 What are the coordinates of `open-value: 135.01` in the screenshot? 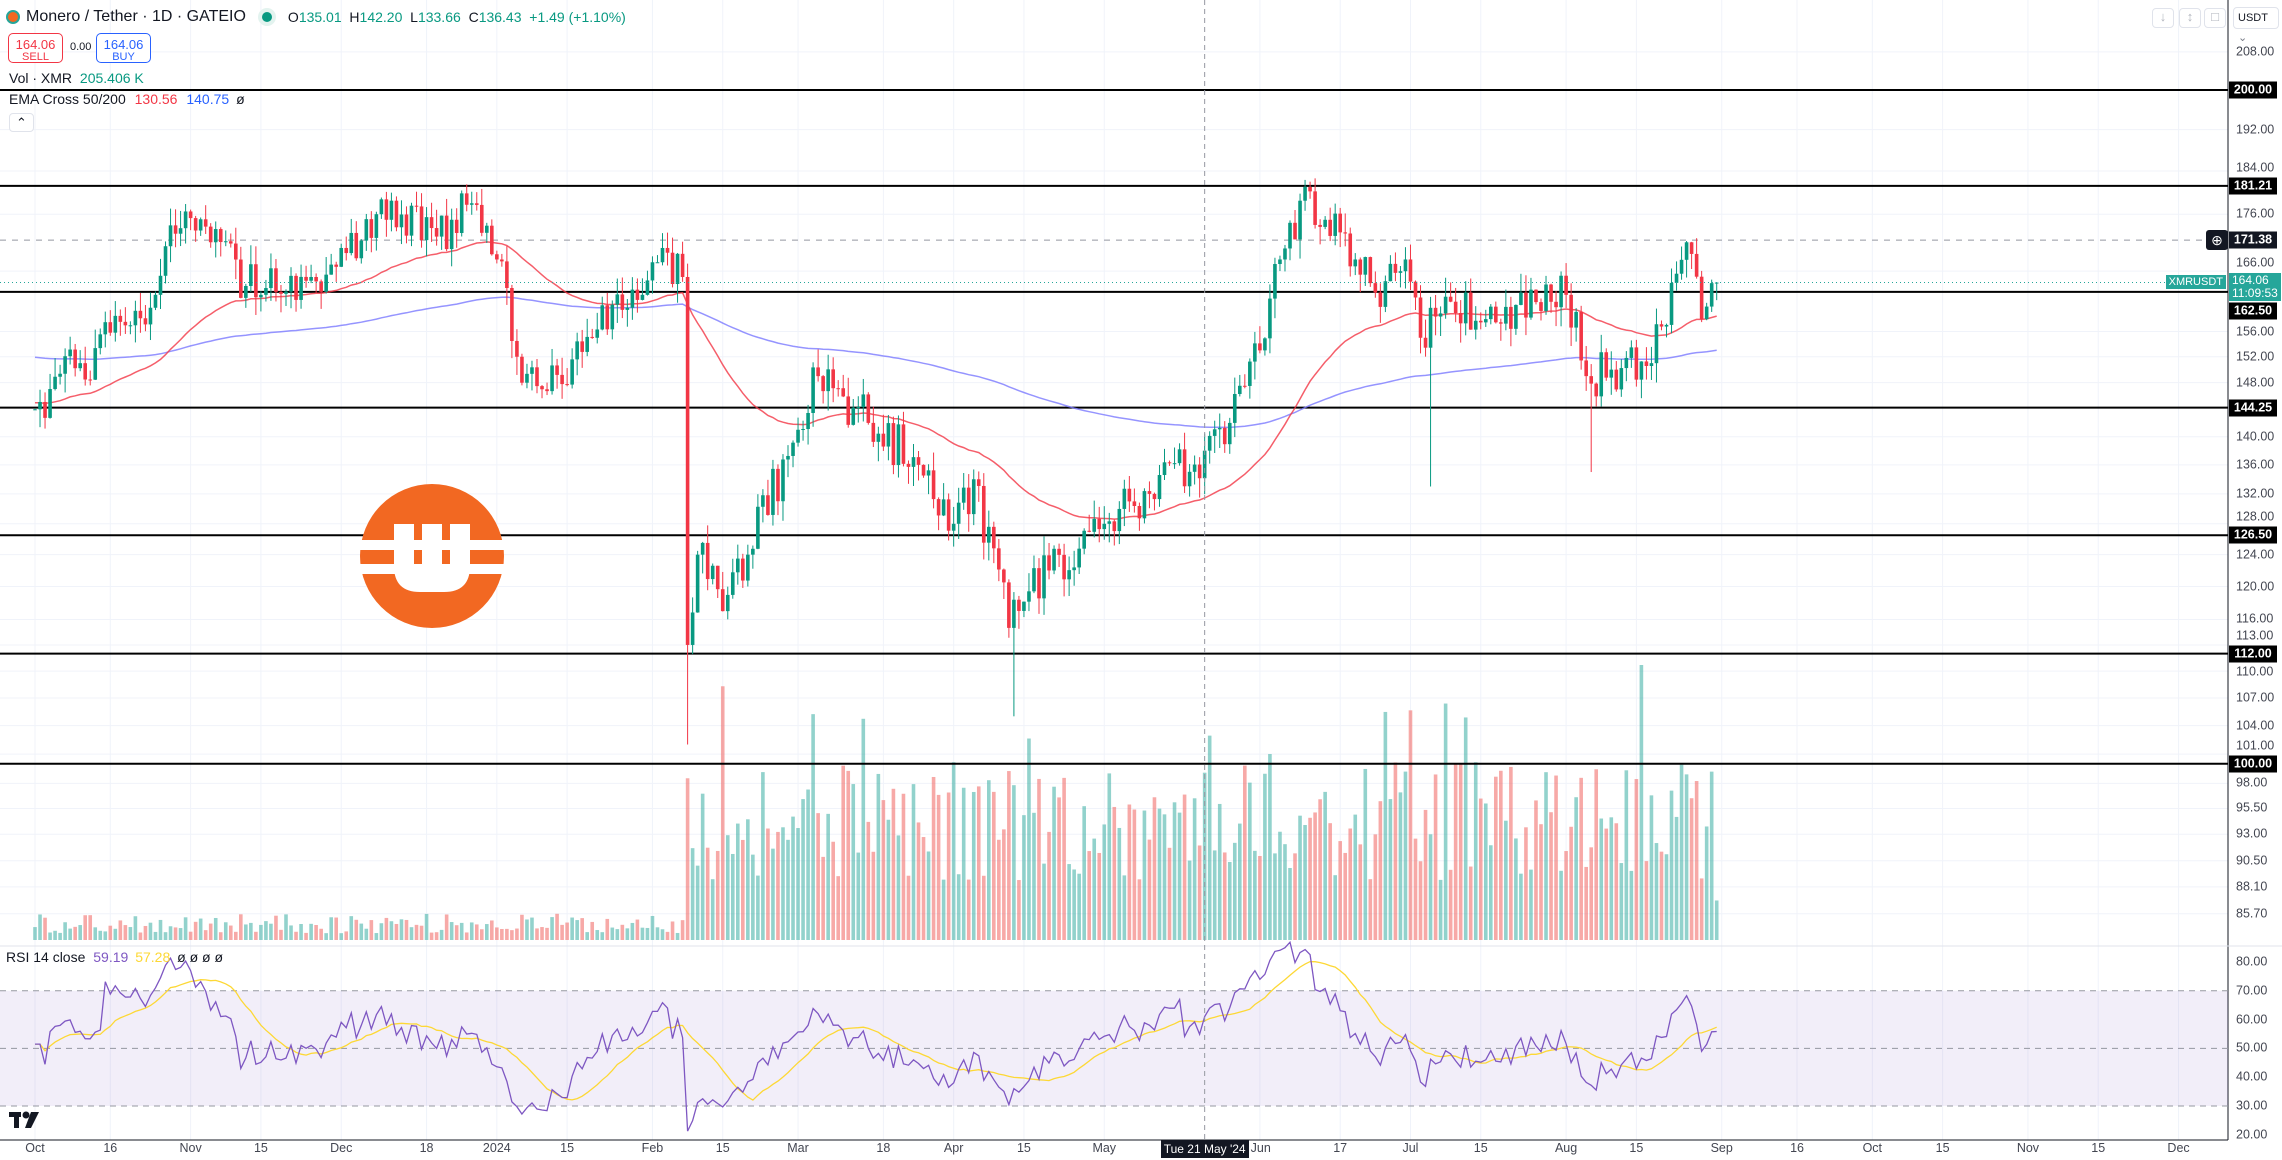 It's located at (320, 17).